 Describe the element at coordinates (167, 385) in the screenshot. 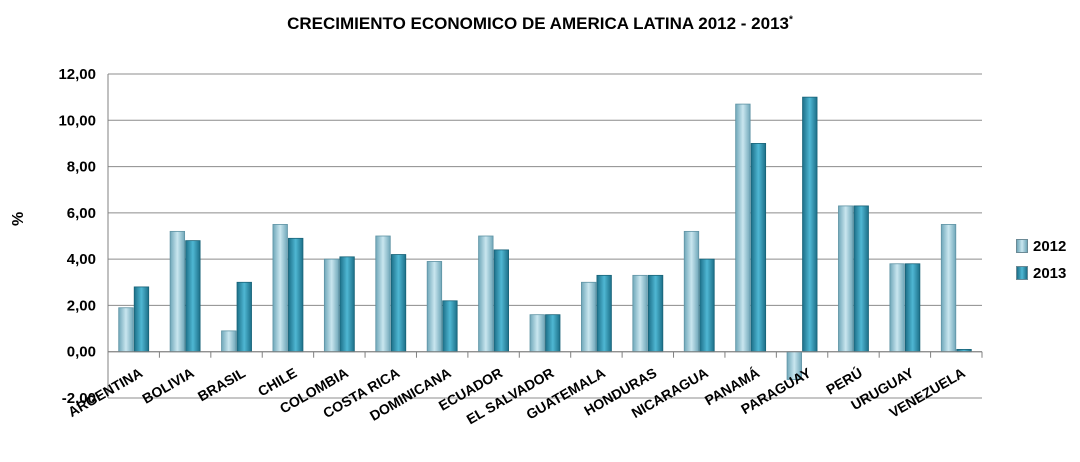

I see `x-tick-label-1: BOLIVIA` at that location.